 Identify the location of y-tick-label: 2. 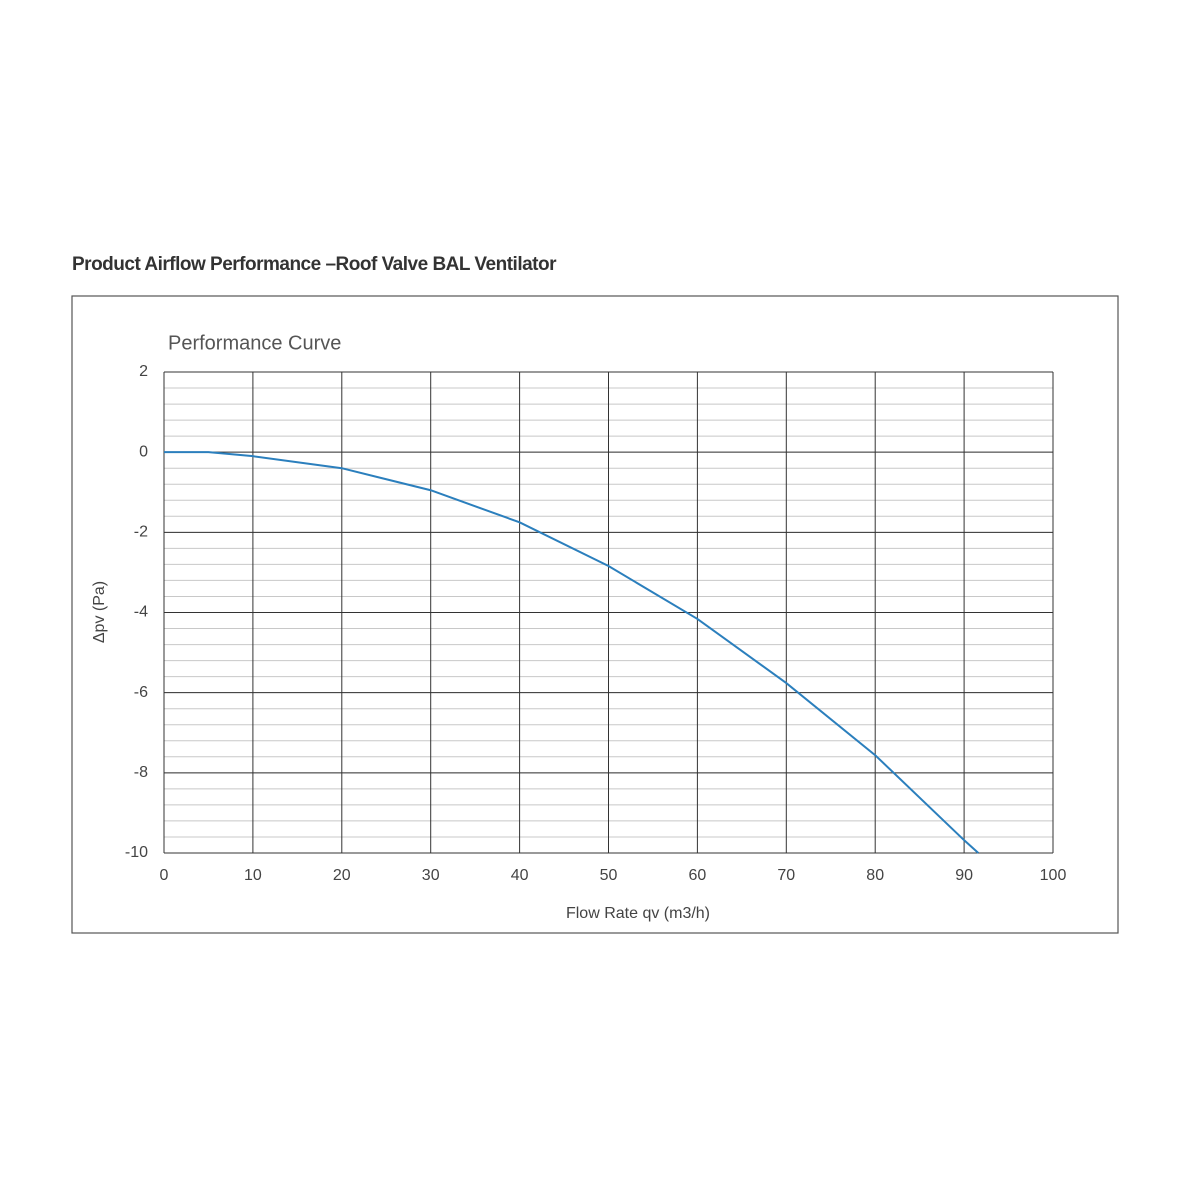
(143, 371).